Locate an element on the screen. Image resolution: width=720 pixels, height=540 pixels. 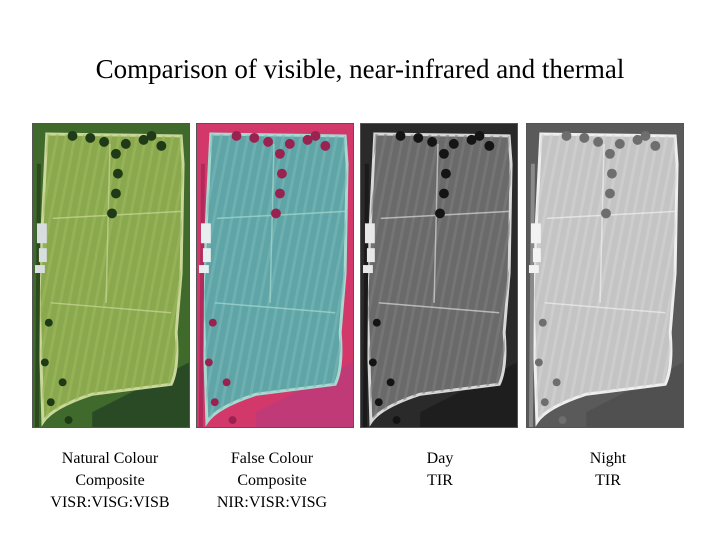
caption-false-colour: False Colour Composite NIR:VISR:VISG is located at coordinates (272, 481).